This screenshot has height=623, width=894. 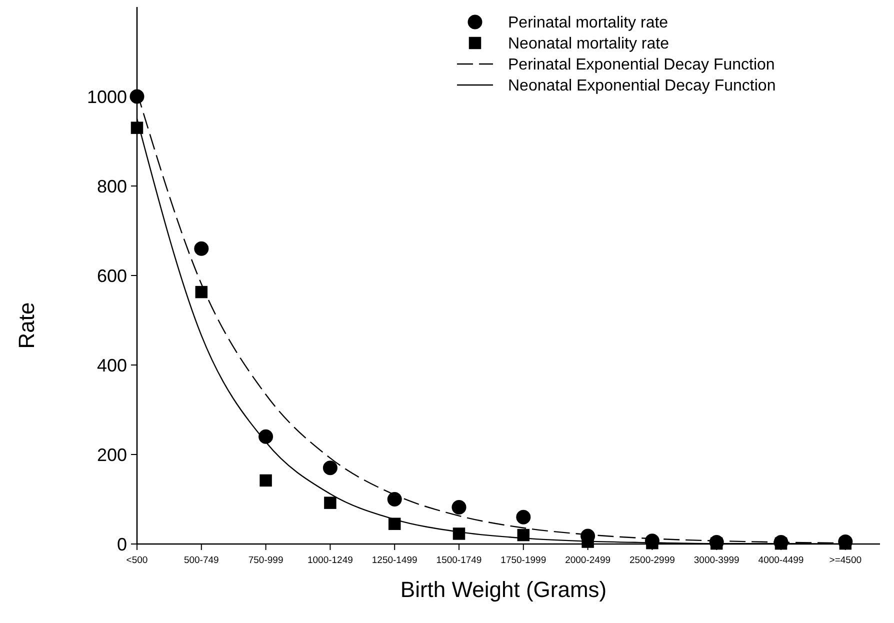 I want to click on x-tick-label: 1750-1999, so click(x=523, y=560).